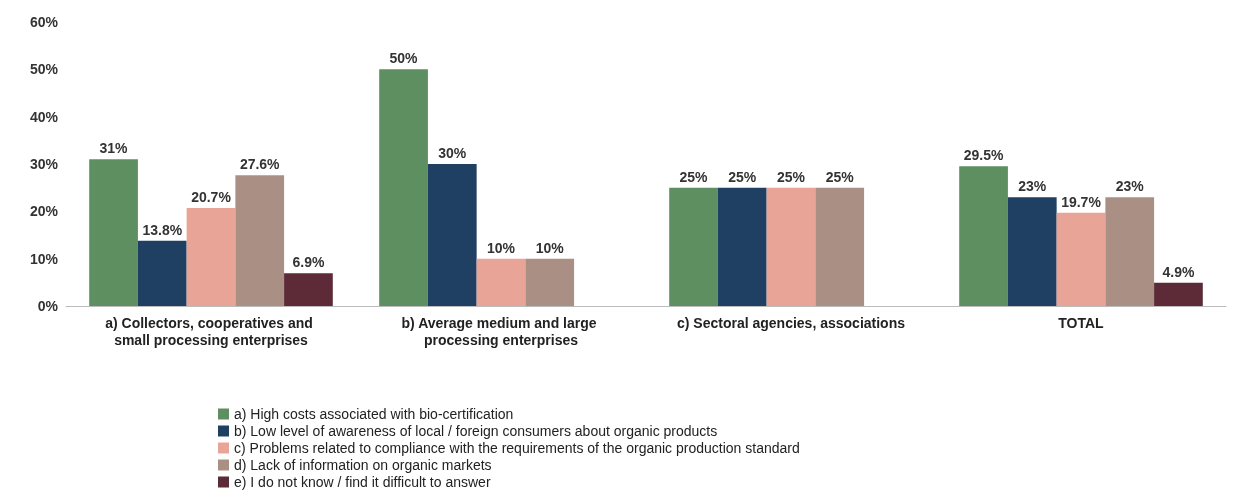 This screenshot has width=1240, height=504. What do you see at coordinates (162, 229) in the screenshot?
I see `data-label: 13.8%` at bounding box center [162, 229].